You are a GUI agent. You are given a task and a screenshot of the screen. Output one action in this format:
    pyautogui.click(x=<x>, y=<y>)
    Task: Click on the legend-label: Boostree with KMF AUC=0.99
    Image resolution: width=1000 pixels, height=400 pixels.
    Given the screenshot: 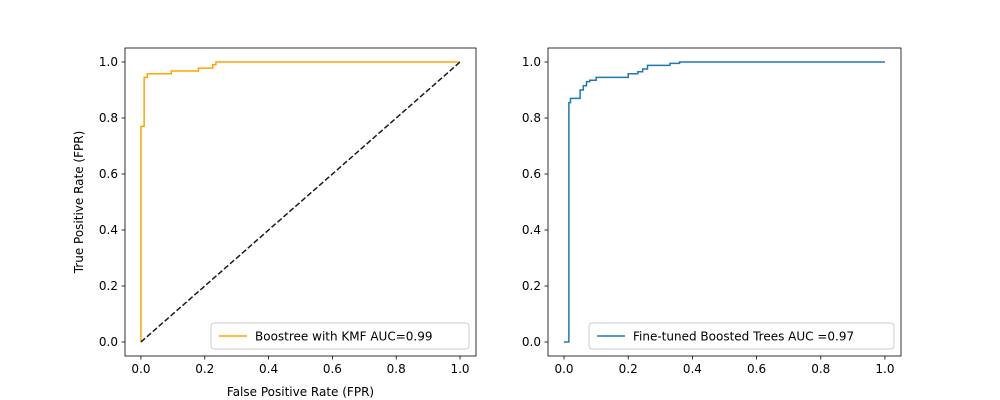 What is the action you would take?
    pyautogui.click(x=343, y=336)
    